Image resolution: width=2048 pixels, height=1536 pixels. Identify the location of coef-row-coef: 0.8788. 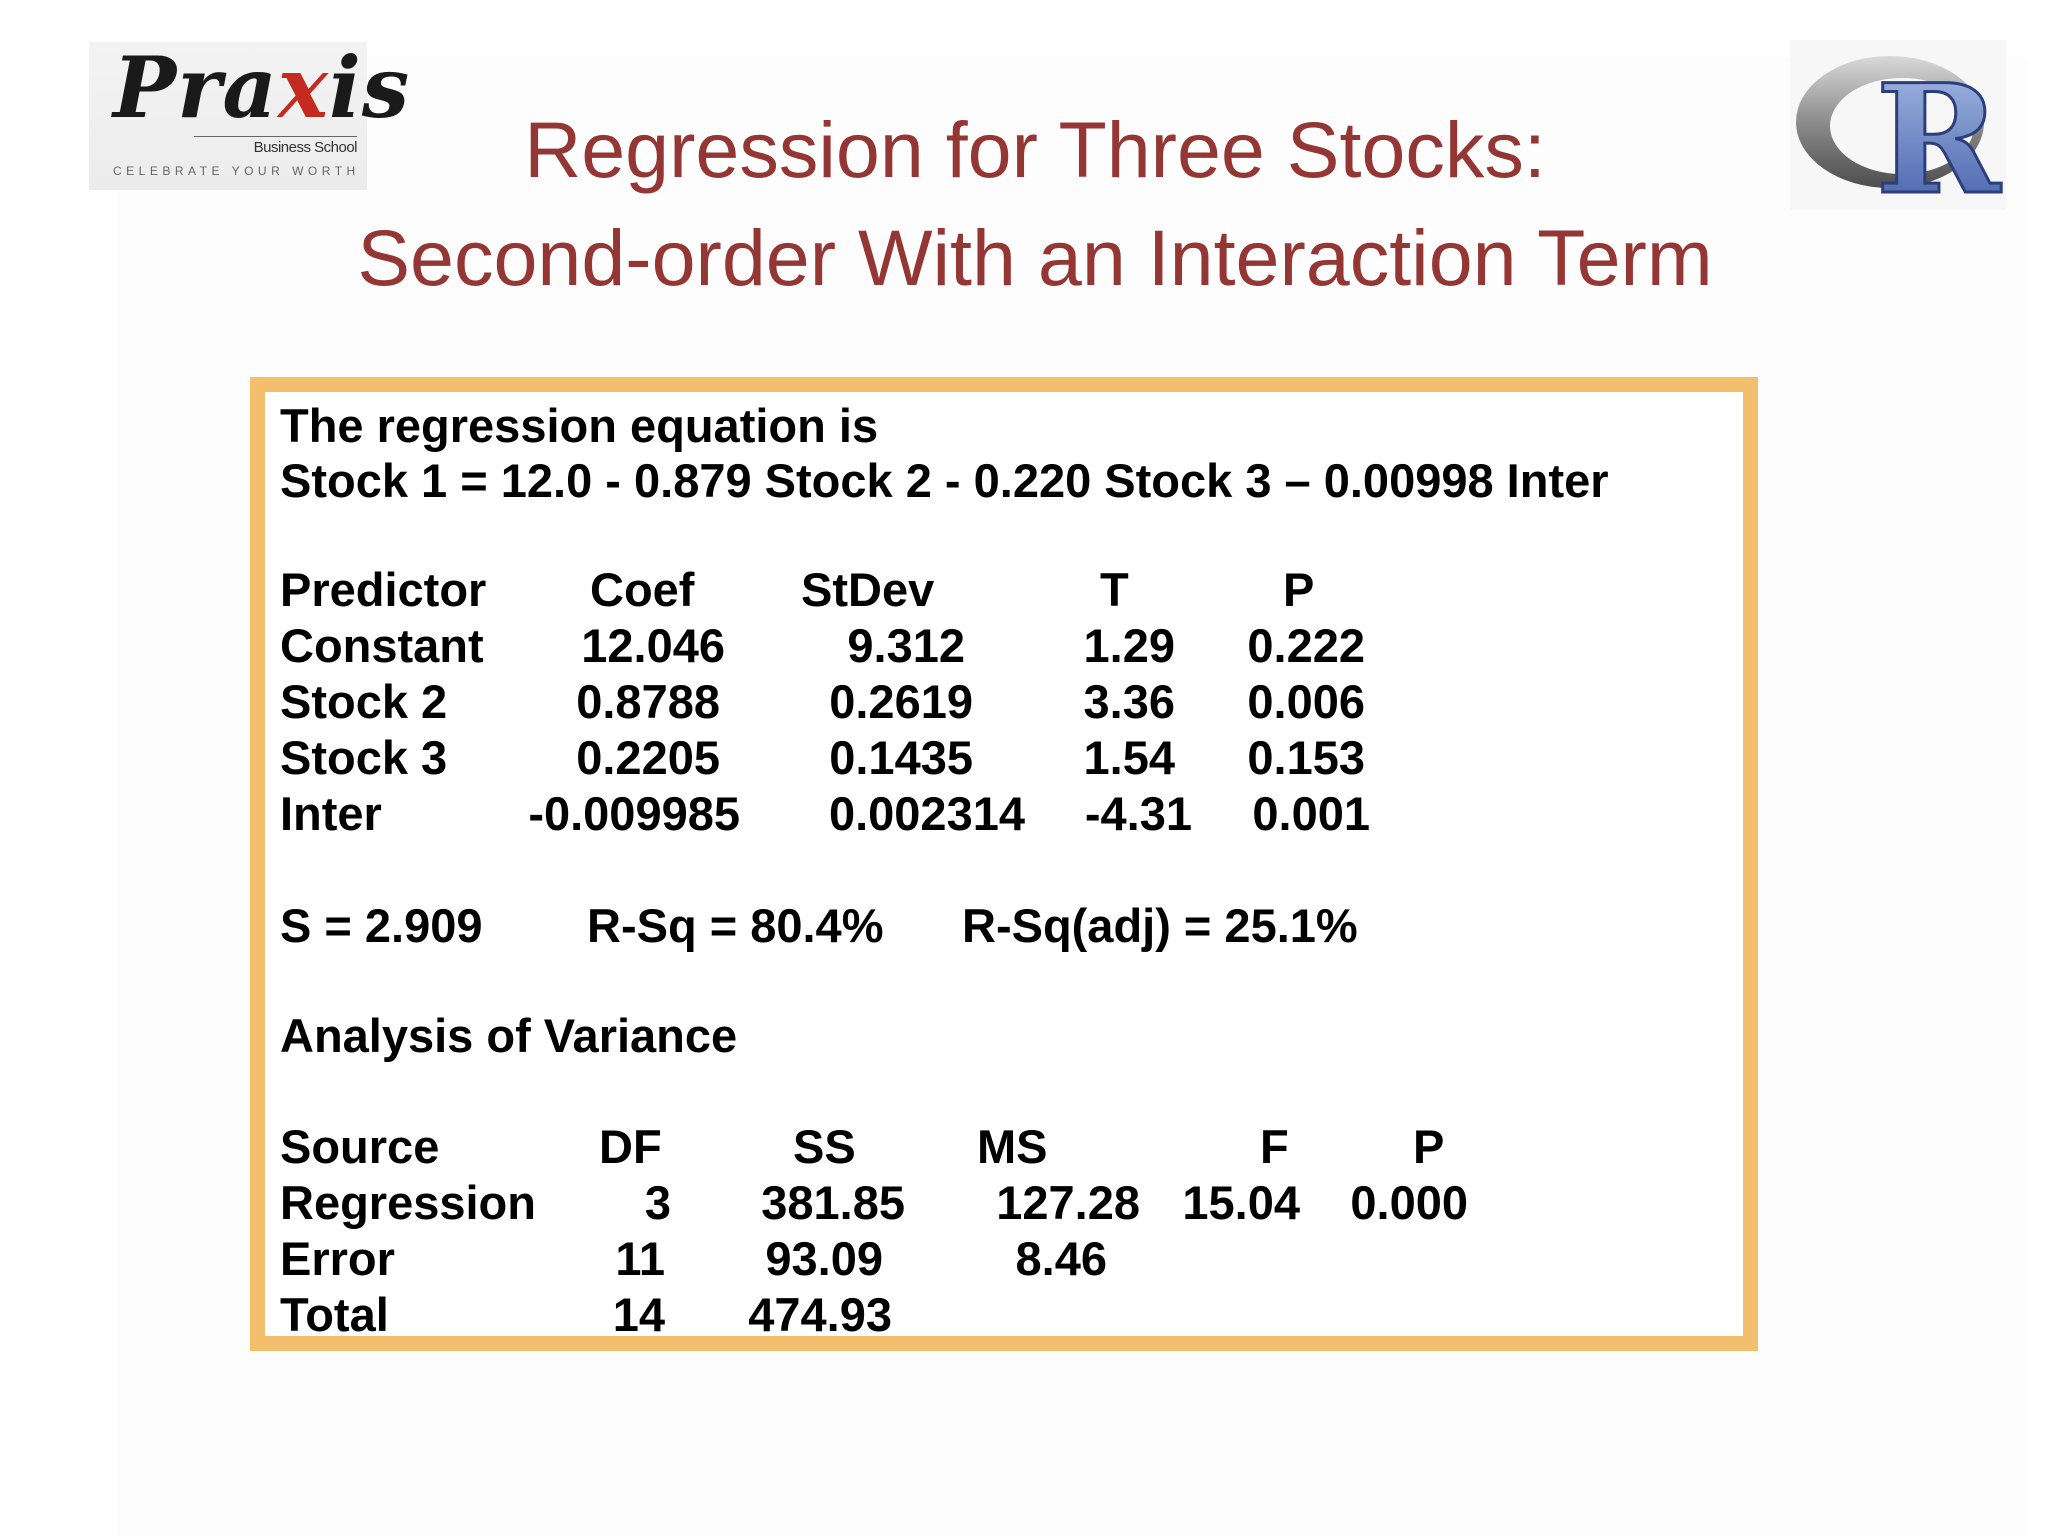
(648, 701).